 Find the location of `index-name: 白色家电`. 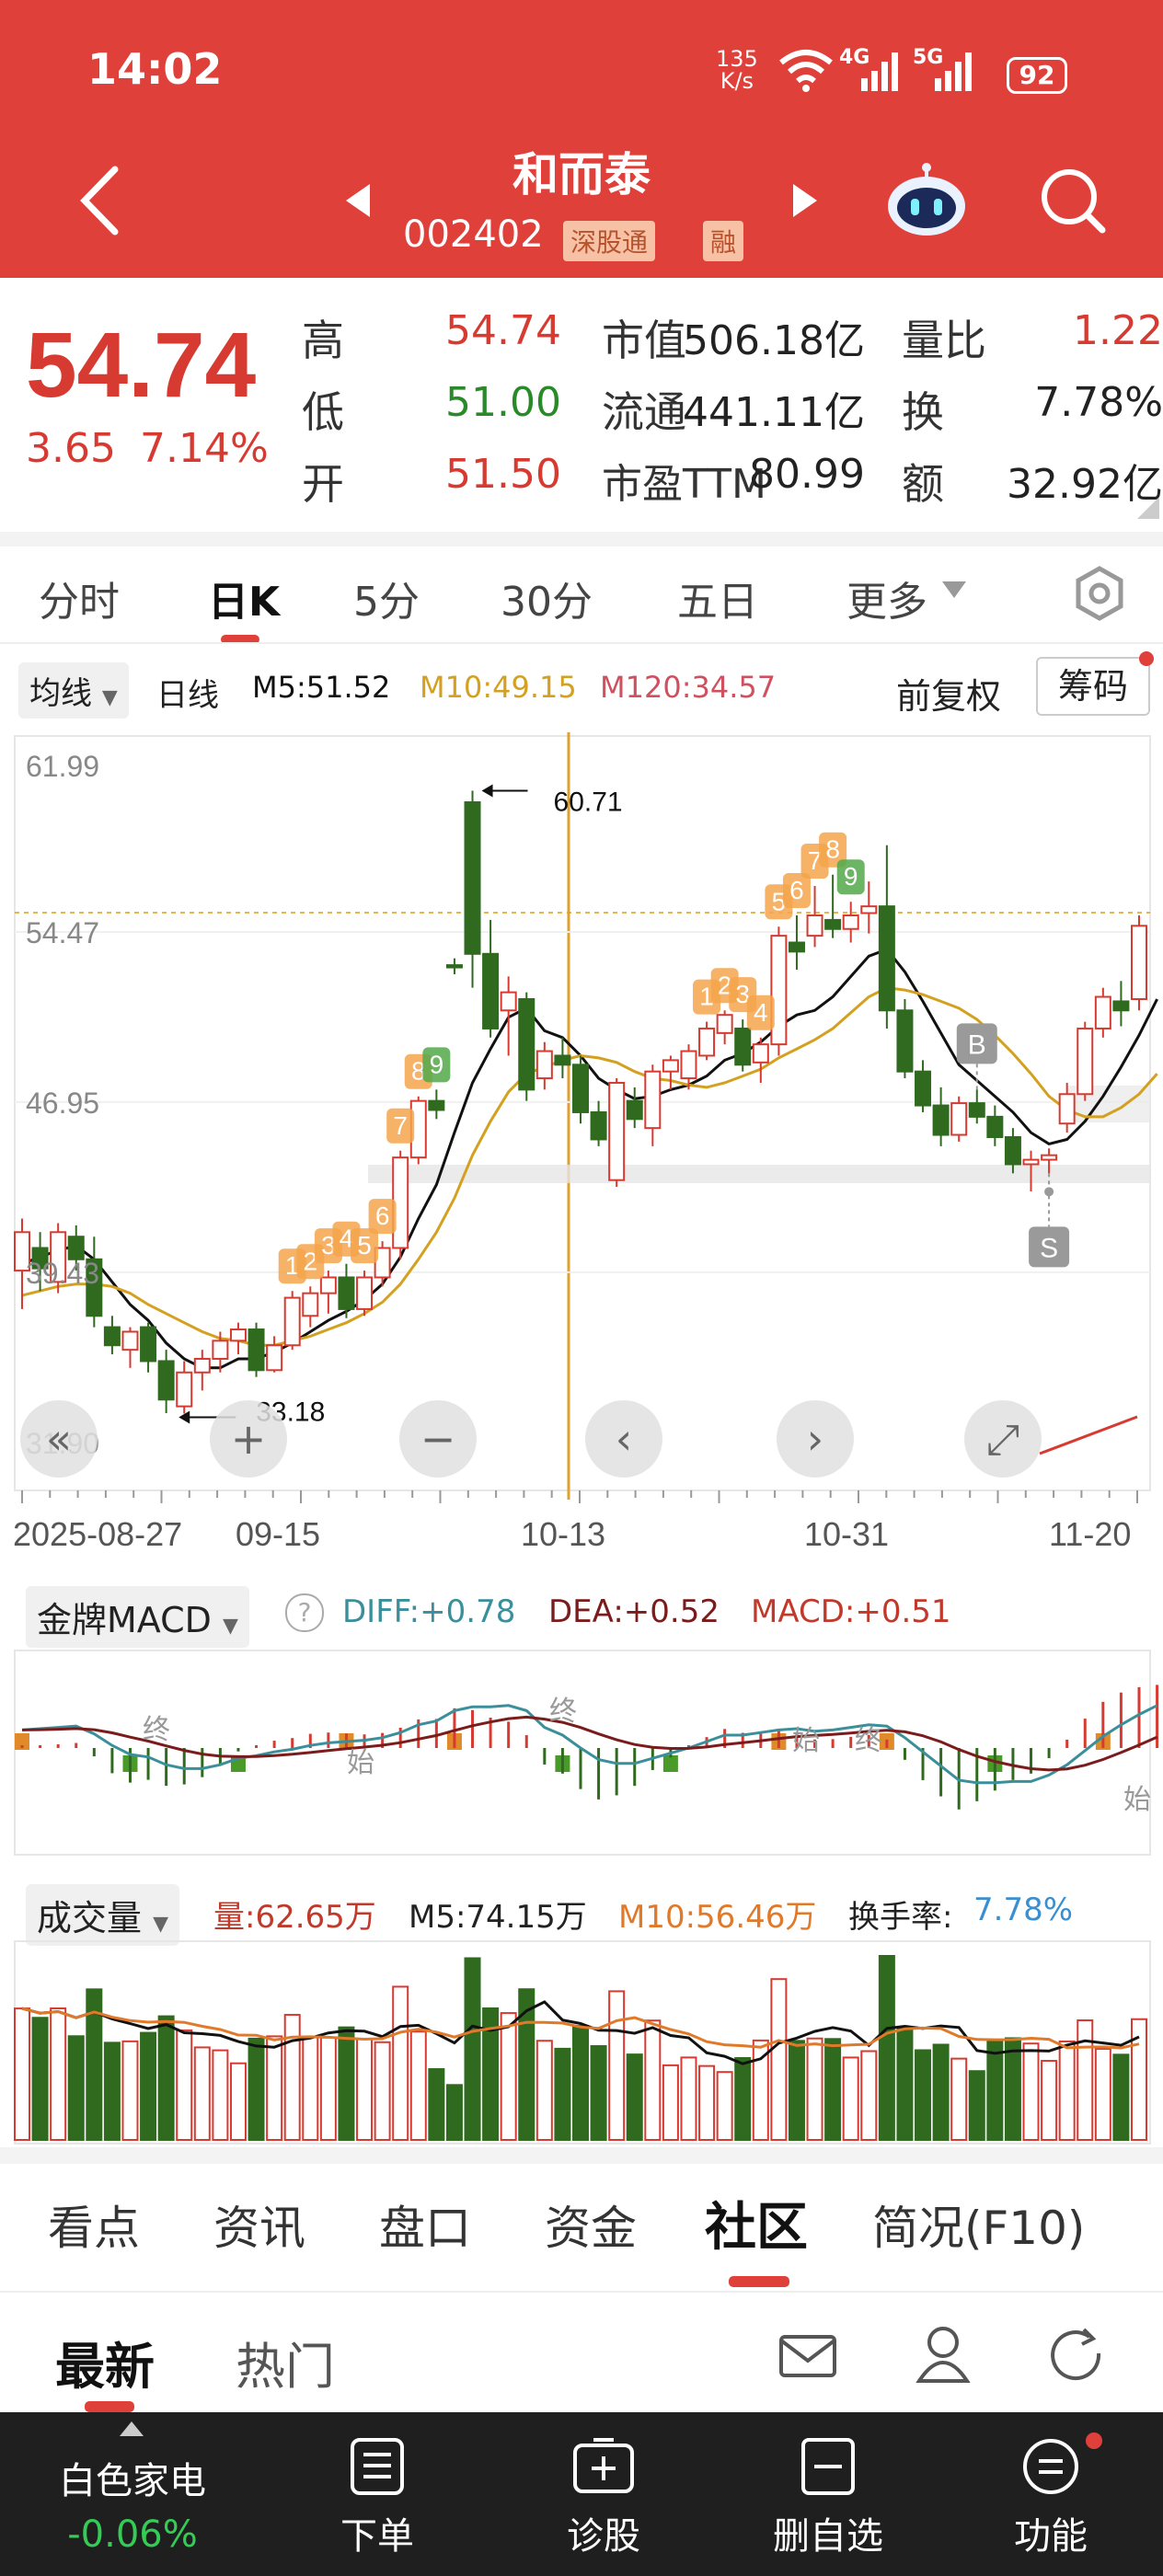

index-name: 白色家电 is located at coordinates (133, 2481).